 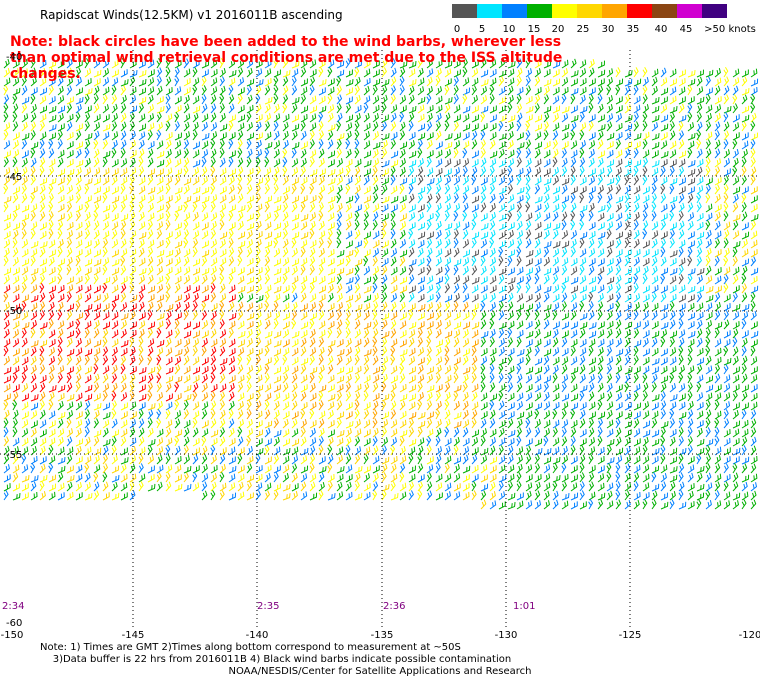 What do you see at coordinates (14, 455) in the screenshot?
I see `lat-label-55: -55` at bounding box center [14, 455].